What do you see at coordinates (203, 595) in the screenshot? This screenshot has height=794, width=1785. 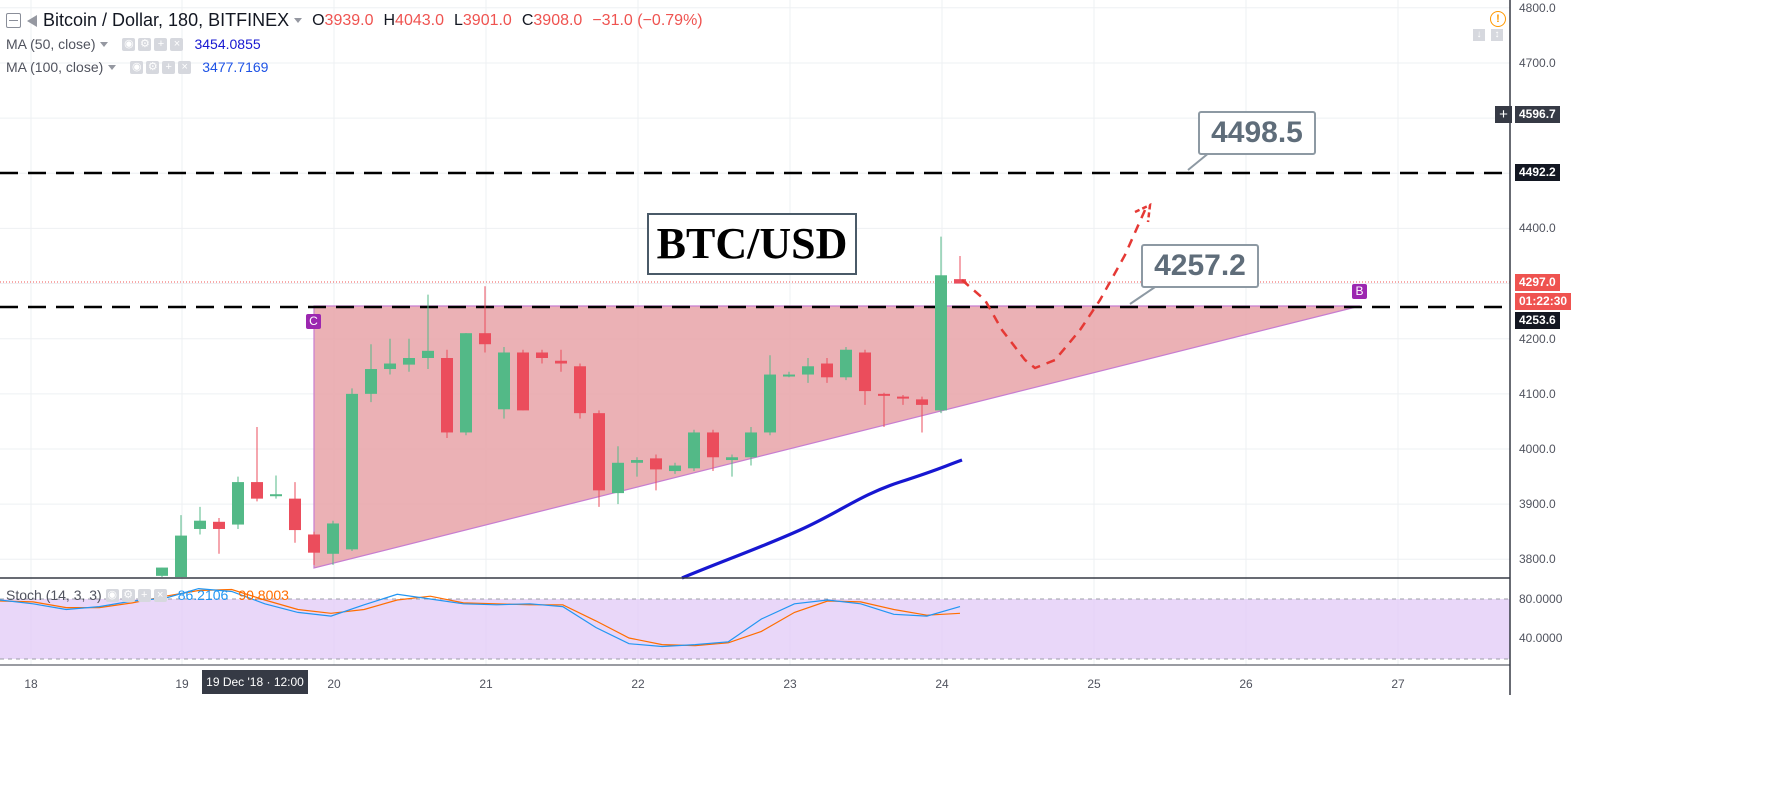 I see `stoch-k-value: 86.2106` at bounding box center [203, 595].